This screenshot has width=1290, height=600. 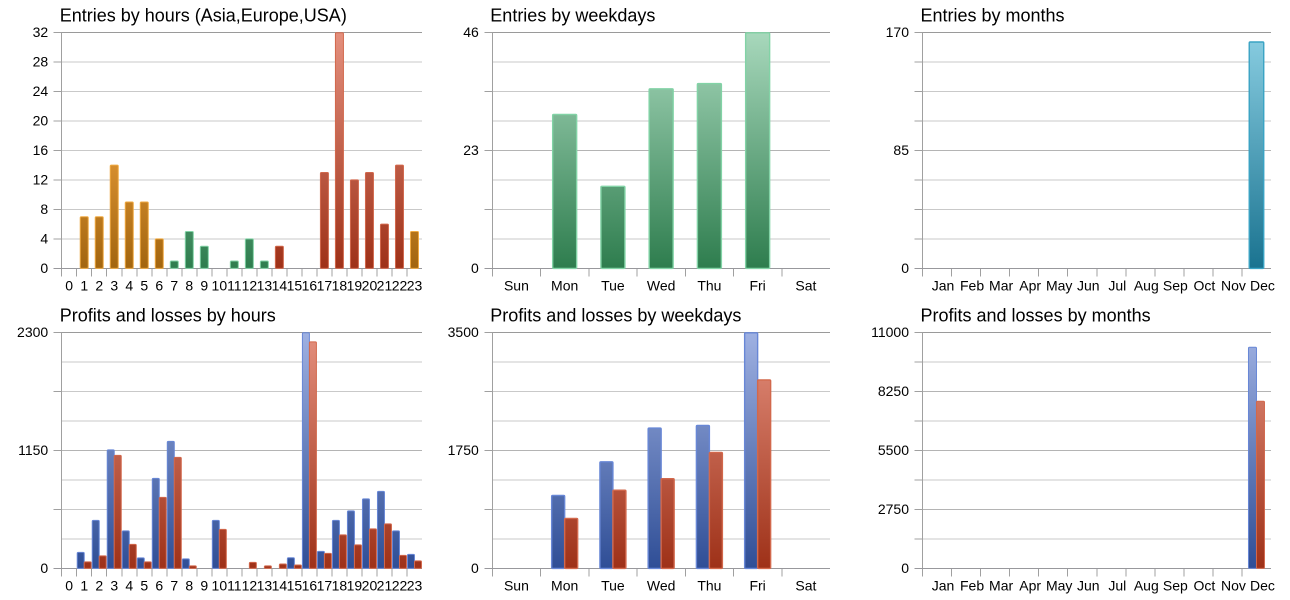 What do you see at coordinates (572, 16) in the screenshot?
I see `svg-text: Entries by weekdays` at bounding box center [572, 16].